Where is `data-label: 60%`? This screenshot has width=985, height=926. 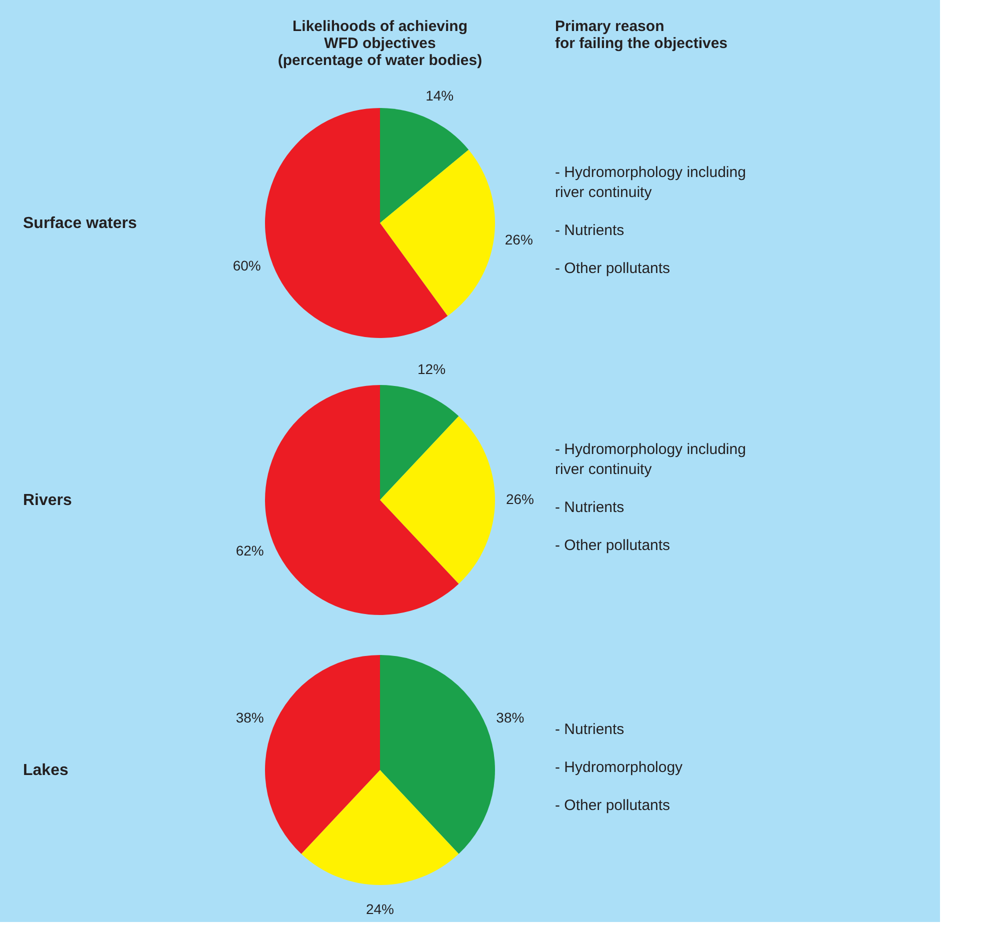 data-label: 60% is located at coordinates (246, 265).